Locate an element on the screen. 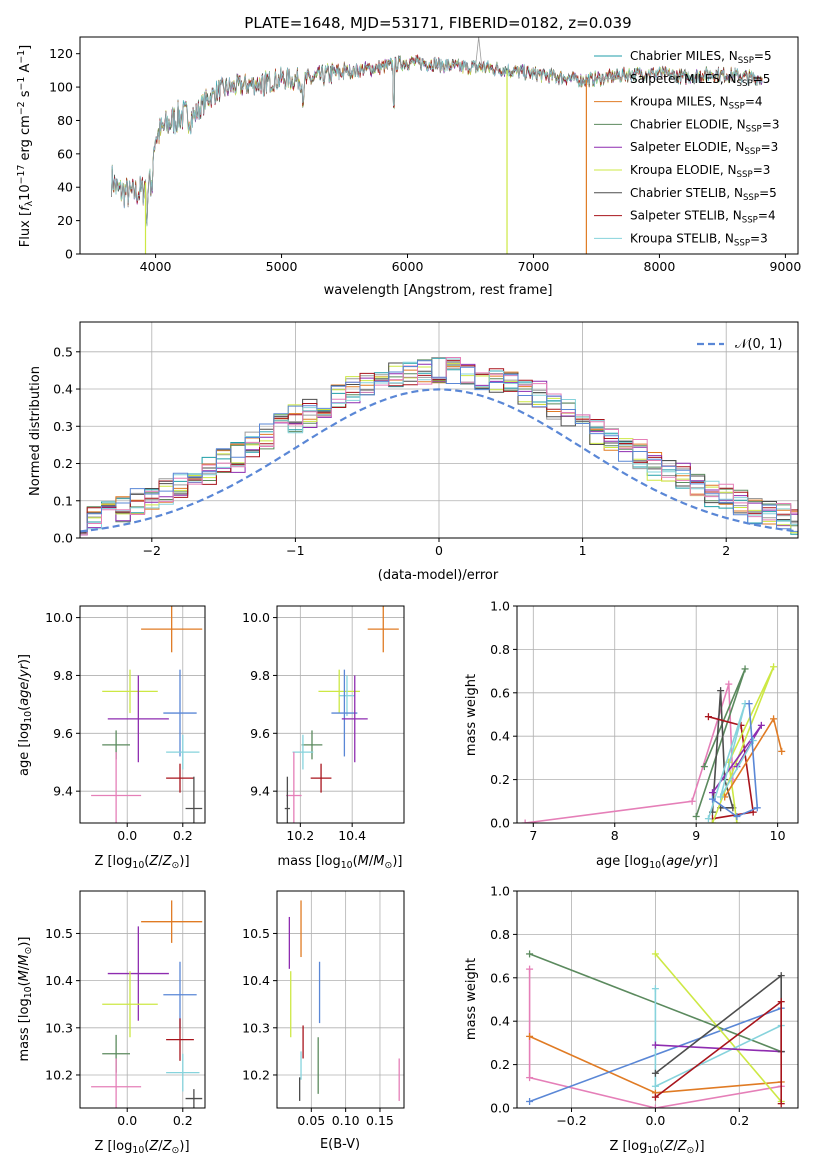  y-tick-label: 9.6 is located at coordinates (63, 733).